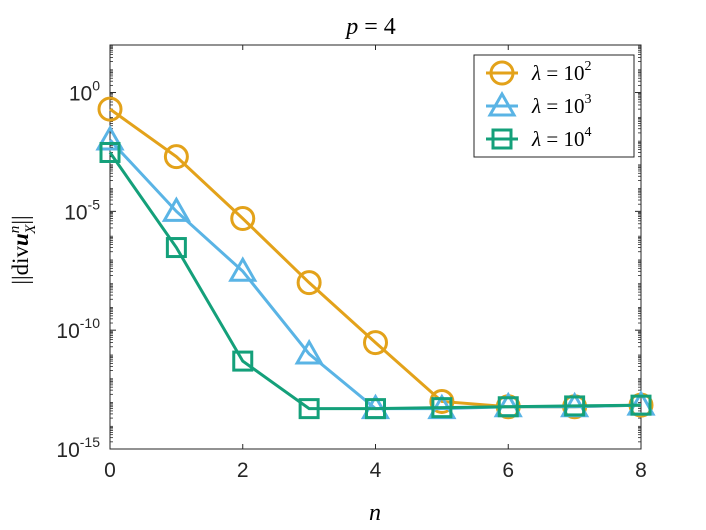  I want to click on svg-text: ||divunX||, so click(23, 249).